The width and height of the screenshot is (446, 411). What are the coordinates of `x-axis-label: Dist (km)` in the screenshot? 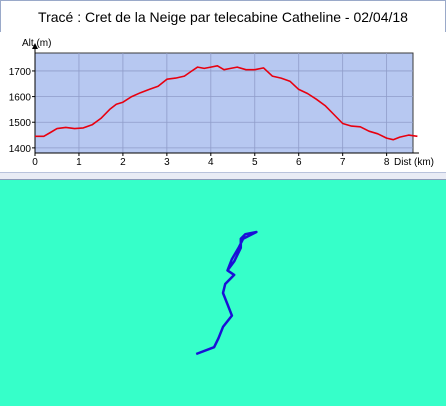 It's located at (414, 162).